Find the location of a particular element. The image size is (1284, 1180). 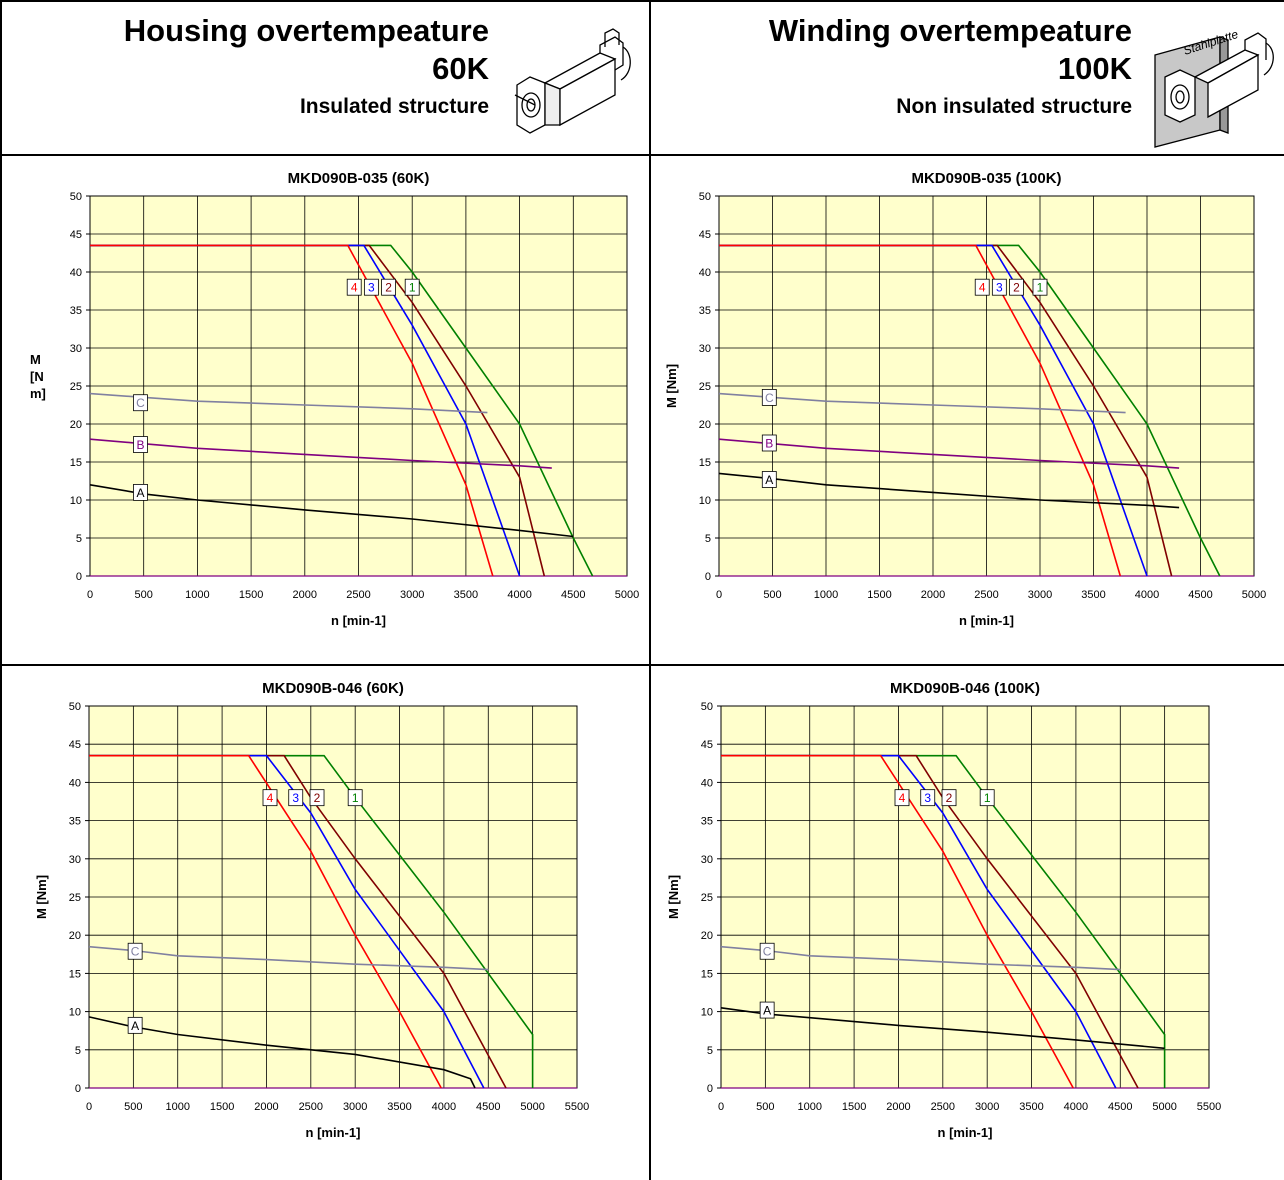

chart-title: MKD090B-046 (60K) is located at coordinates (333, 688).